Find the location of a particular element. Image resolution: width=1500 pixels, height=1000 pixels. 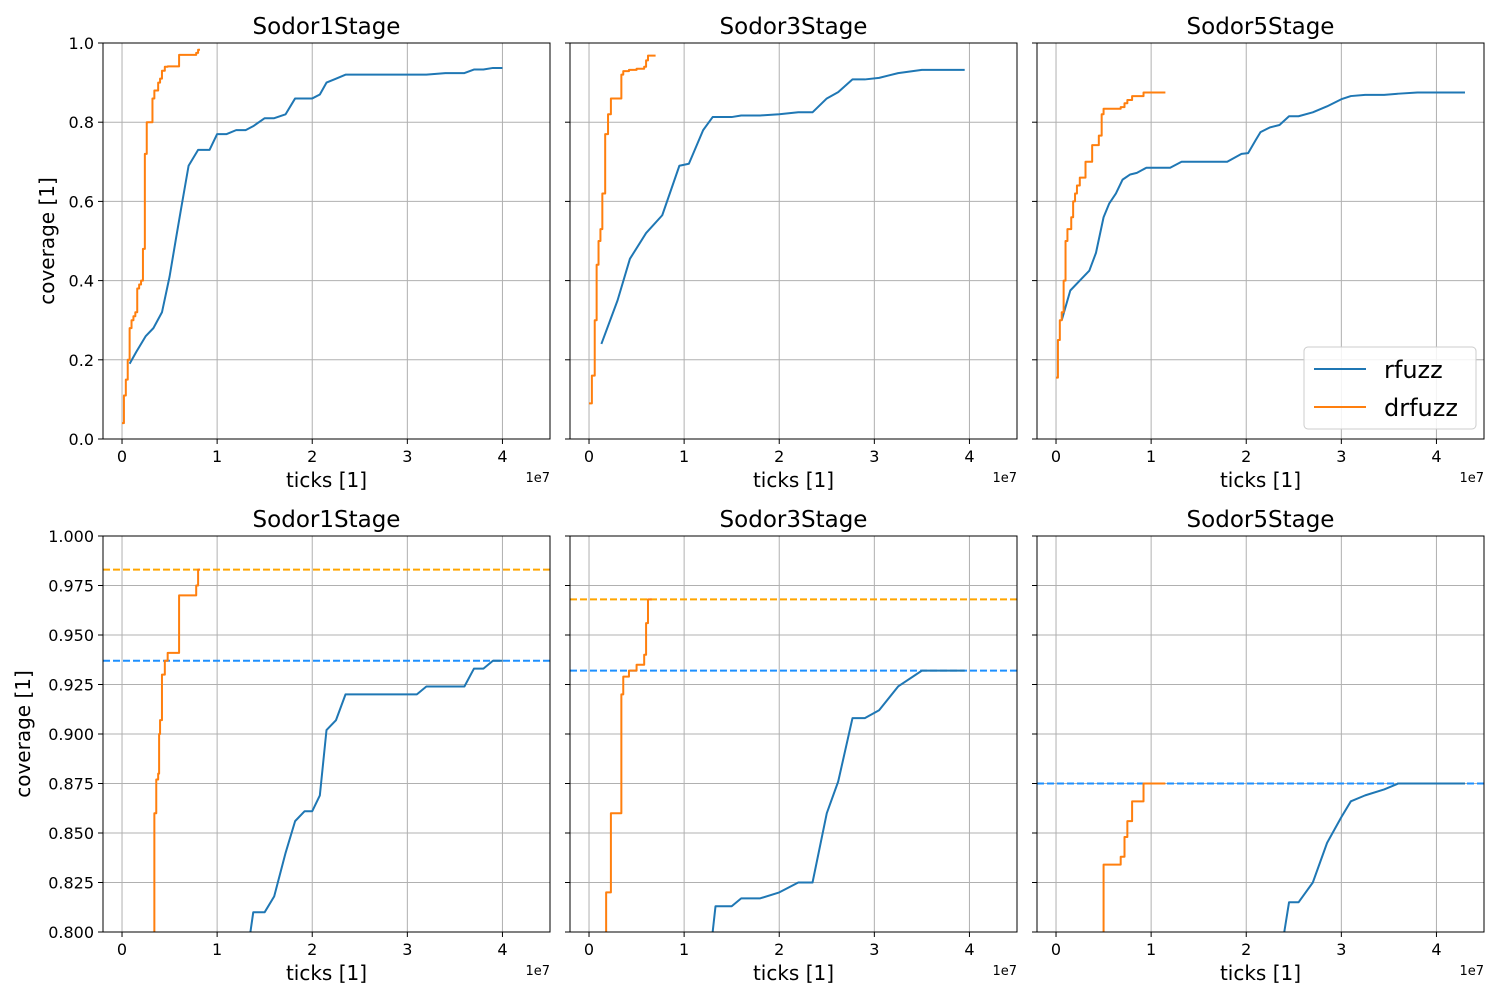

legend: rfuzz drfuzz is located at coordinates (1390, 388).